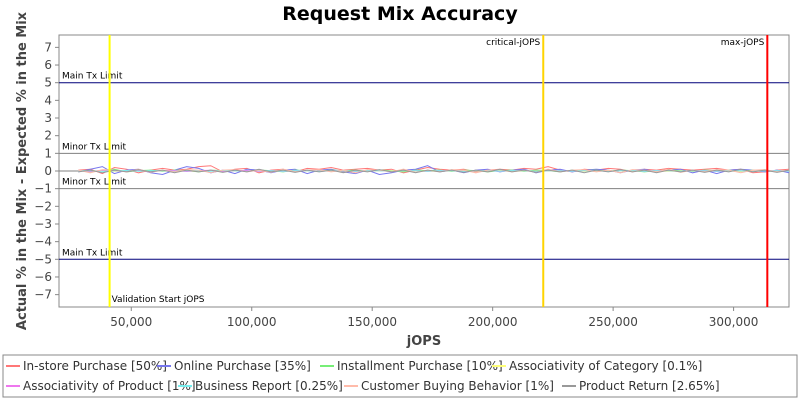 The image size is (800, 400). I want to click on x-axis-label: jOPS, so click(423, 341).